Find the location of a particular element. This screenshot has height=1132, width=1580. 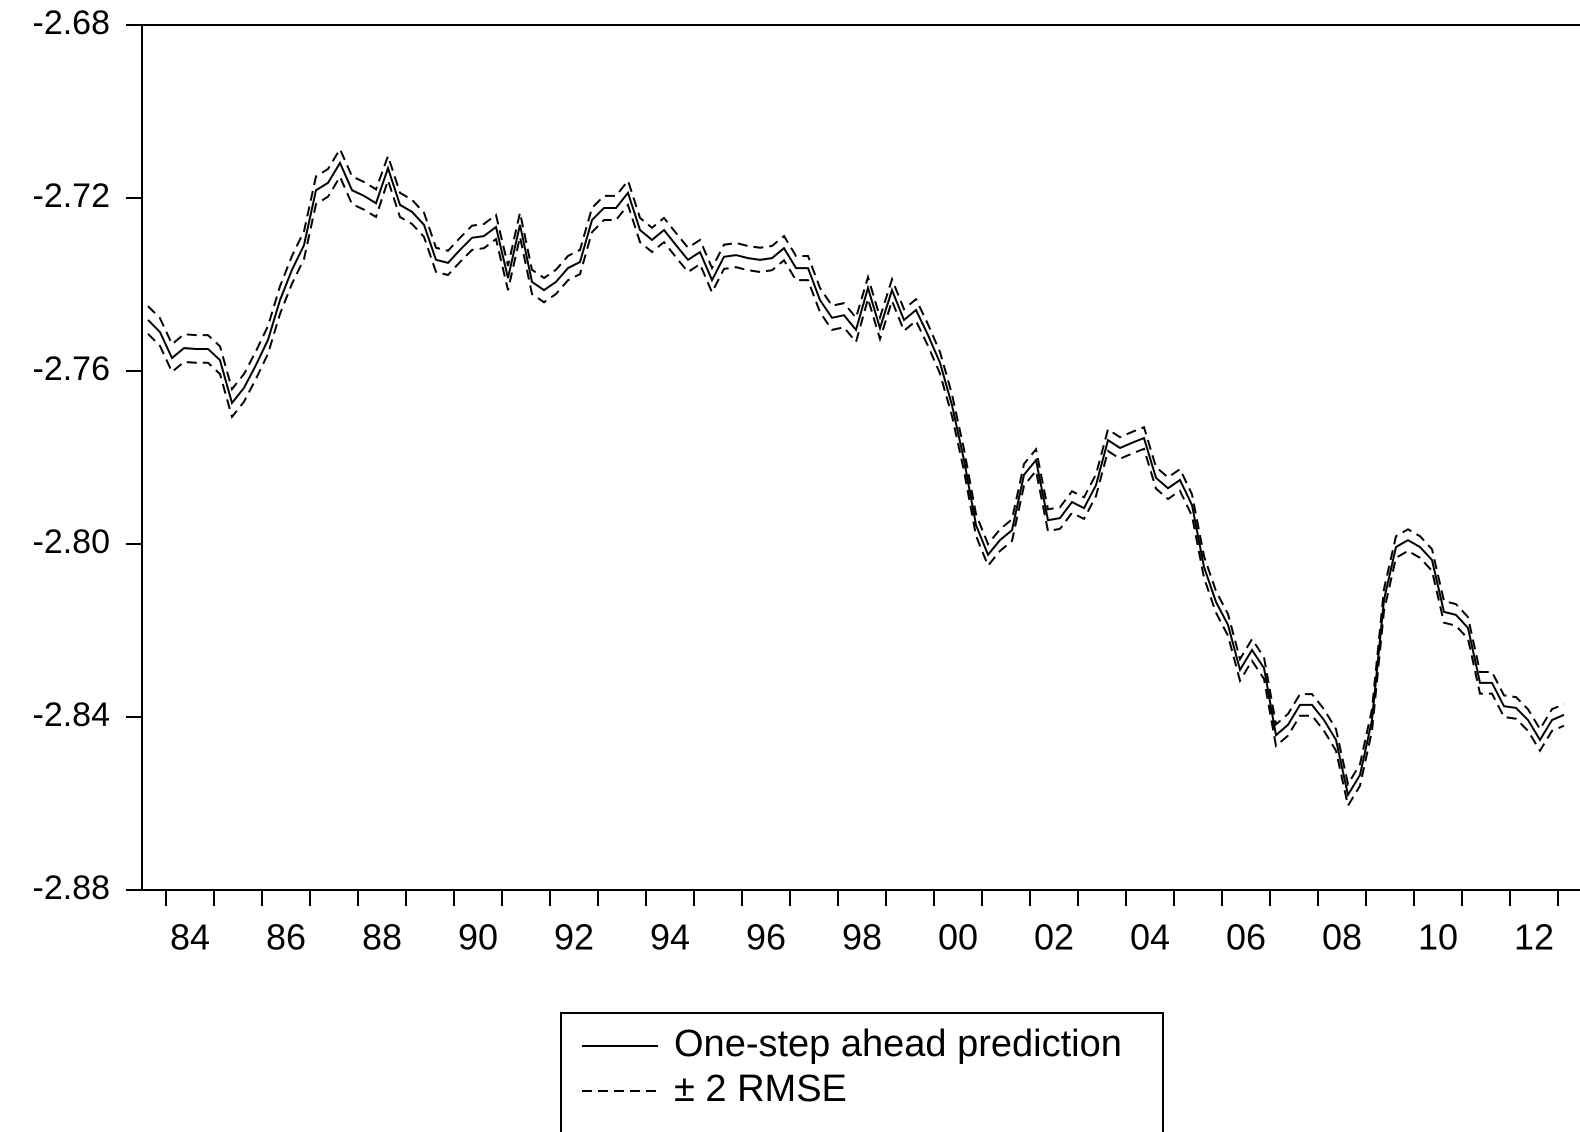

legend-box is located at coordinates (862, 1072).